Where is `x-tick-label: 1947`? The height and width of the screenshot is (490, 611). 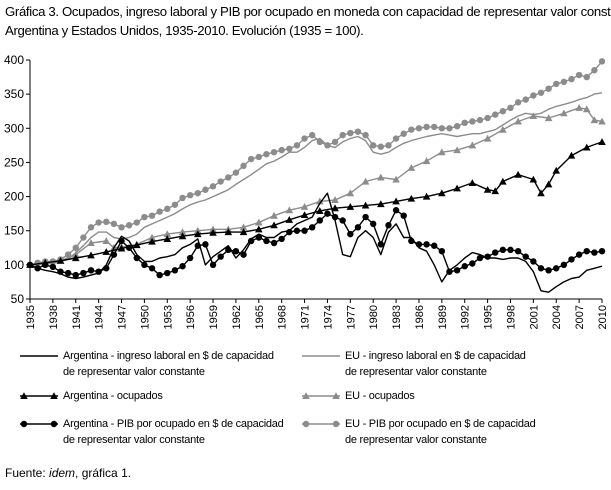
x-tick-label: 1947 is located at coordinates (123, 317).